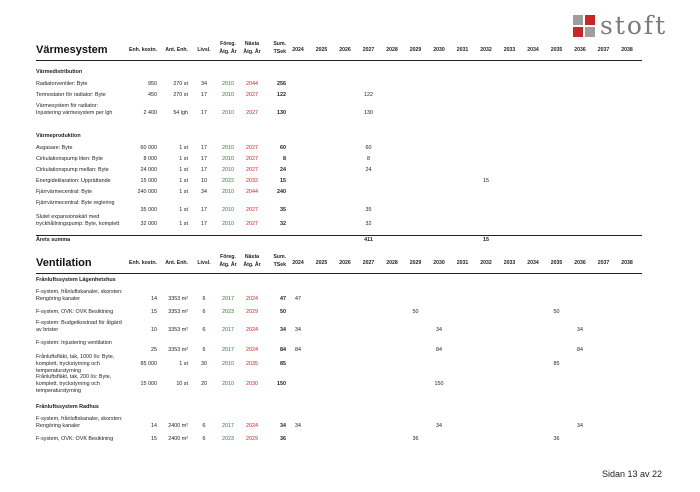  I want to click on unit-cost: 32 000, so click(149, 224).